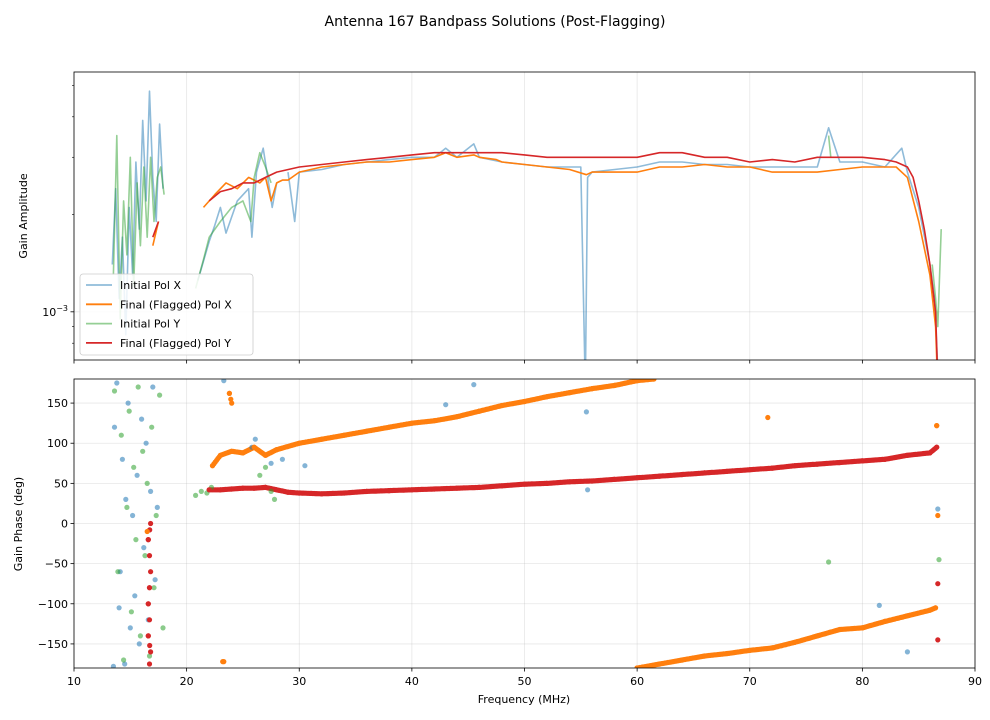  What do you see at coordinates (150, 285) in the screenshot?
I see `legend-entry-0: Initial Pol X` at bounding box center [150, 285].